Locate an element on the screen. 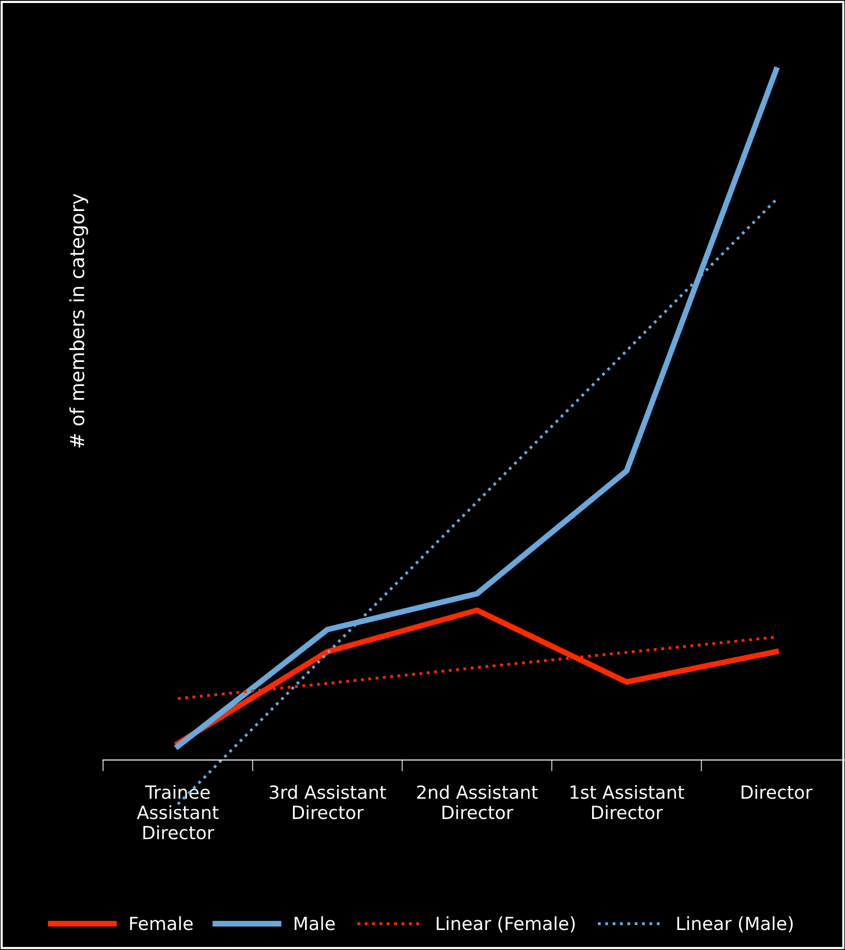  x-tick-label: 3rd Assistant Director is located at coordinates (328, 802).